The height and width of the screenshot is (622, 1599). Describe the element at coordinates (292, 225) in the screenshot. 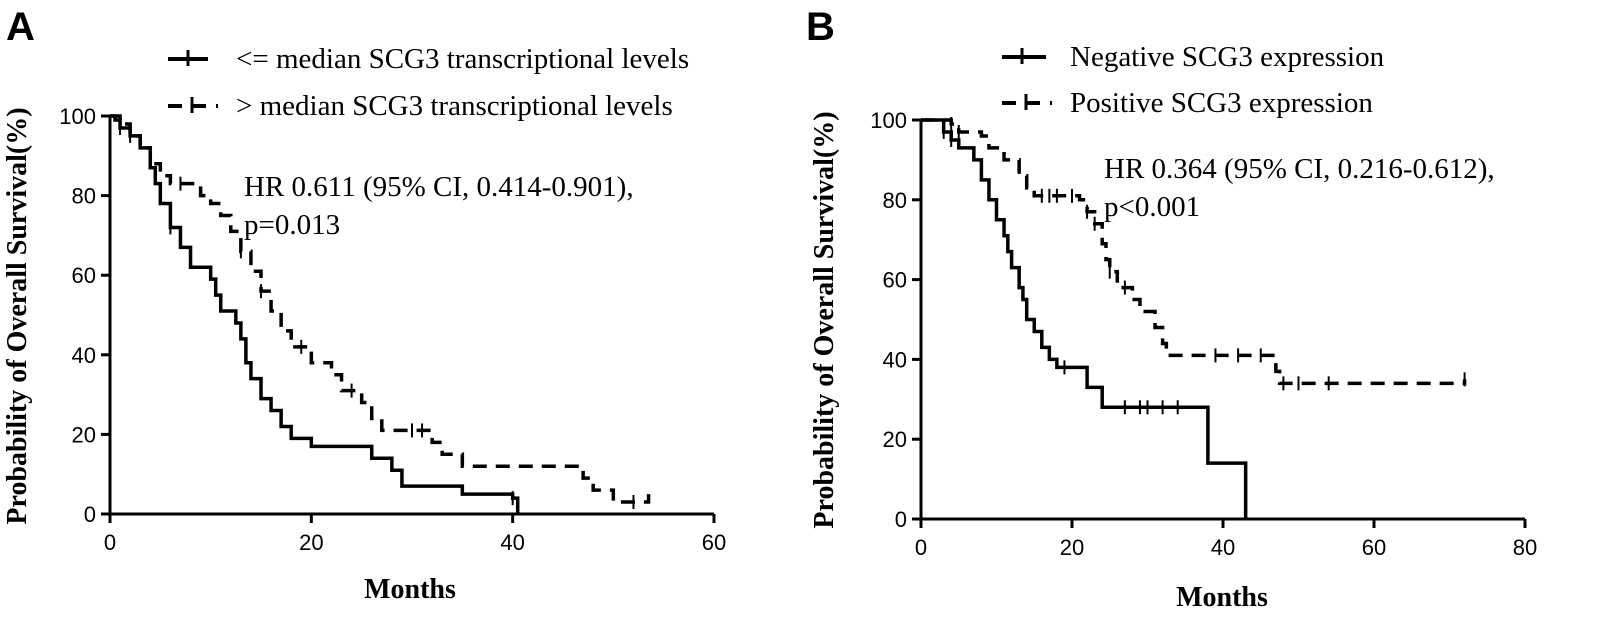

I see `hr-annotation-line-2: p=0.013` at that location.